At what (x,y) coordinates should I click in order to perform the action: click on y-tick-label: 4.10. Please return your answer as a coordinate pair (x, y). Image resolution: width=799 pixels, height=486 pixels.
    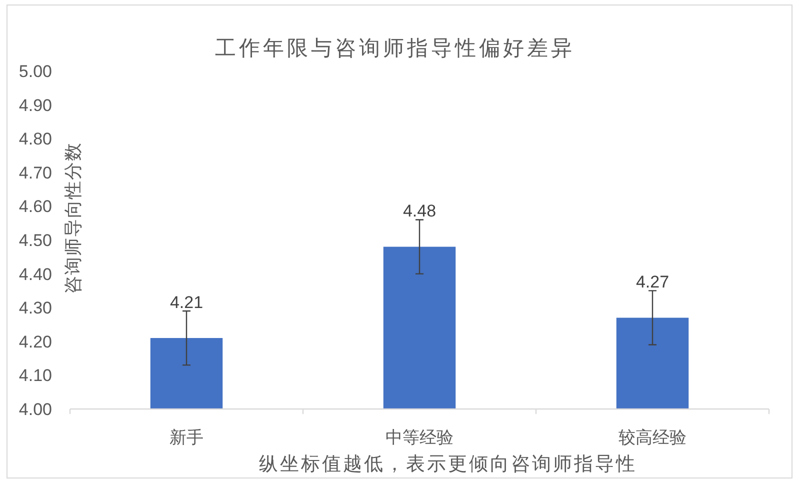
    Looking at the image, I should click on (35, 376).